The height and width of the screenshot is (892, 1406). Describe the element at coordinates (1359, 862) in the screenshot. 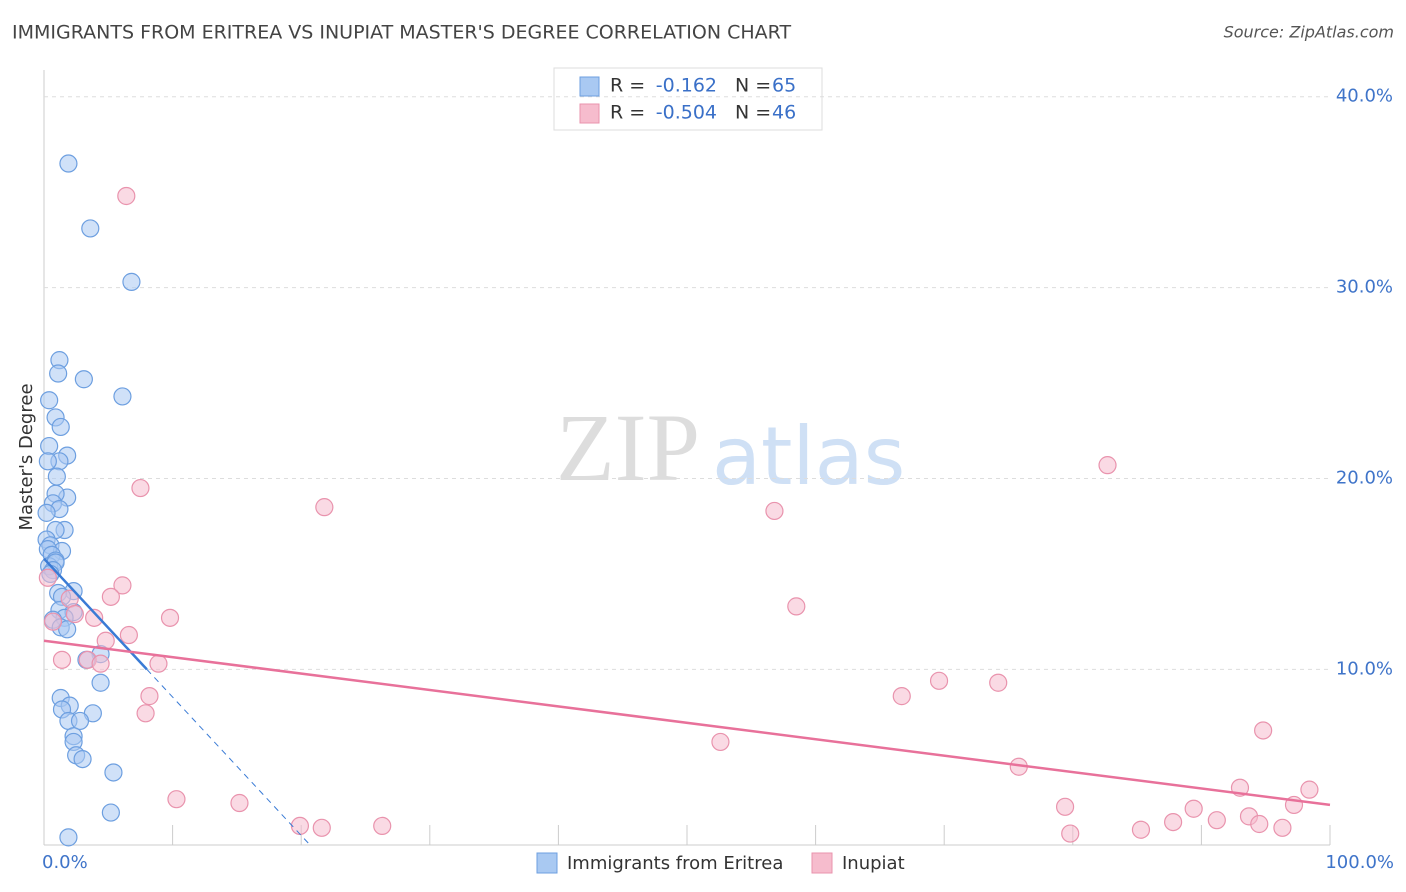

I see `x-tick-label: 100.0%` at that location.